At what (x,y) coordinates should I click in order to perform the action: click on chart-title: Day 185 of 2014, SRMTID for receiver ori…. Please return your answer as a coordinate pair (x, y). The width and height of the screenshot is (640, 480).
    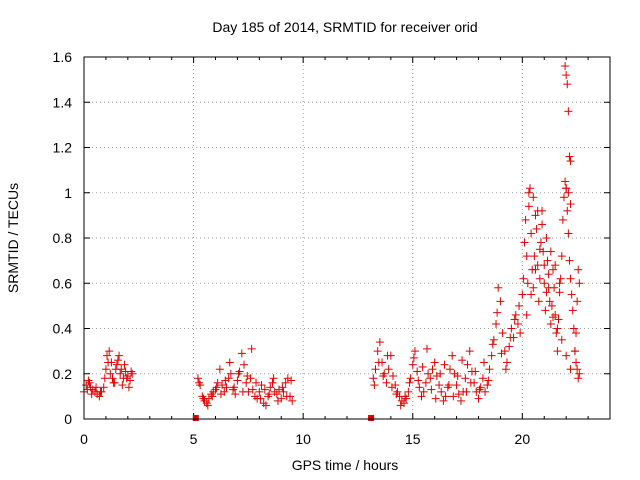
    Looking at the image, I should click on (344, 27).